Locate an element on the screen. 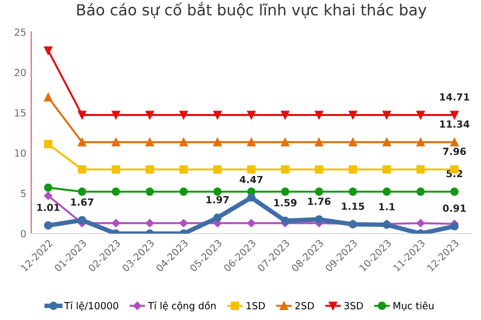  y-tick-label: 20 is located at coordinates (20, 72).